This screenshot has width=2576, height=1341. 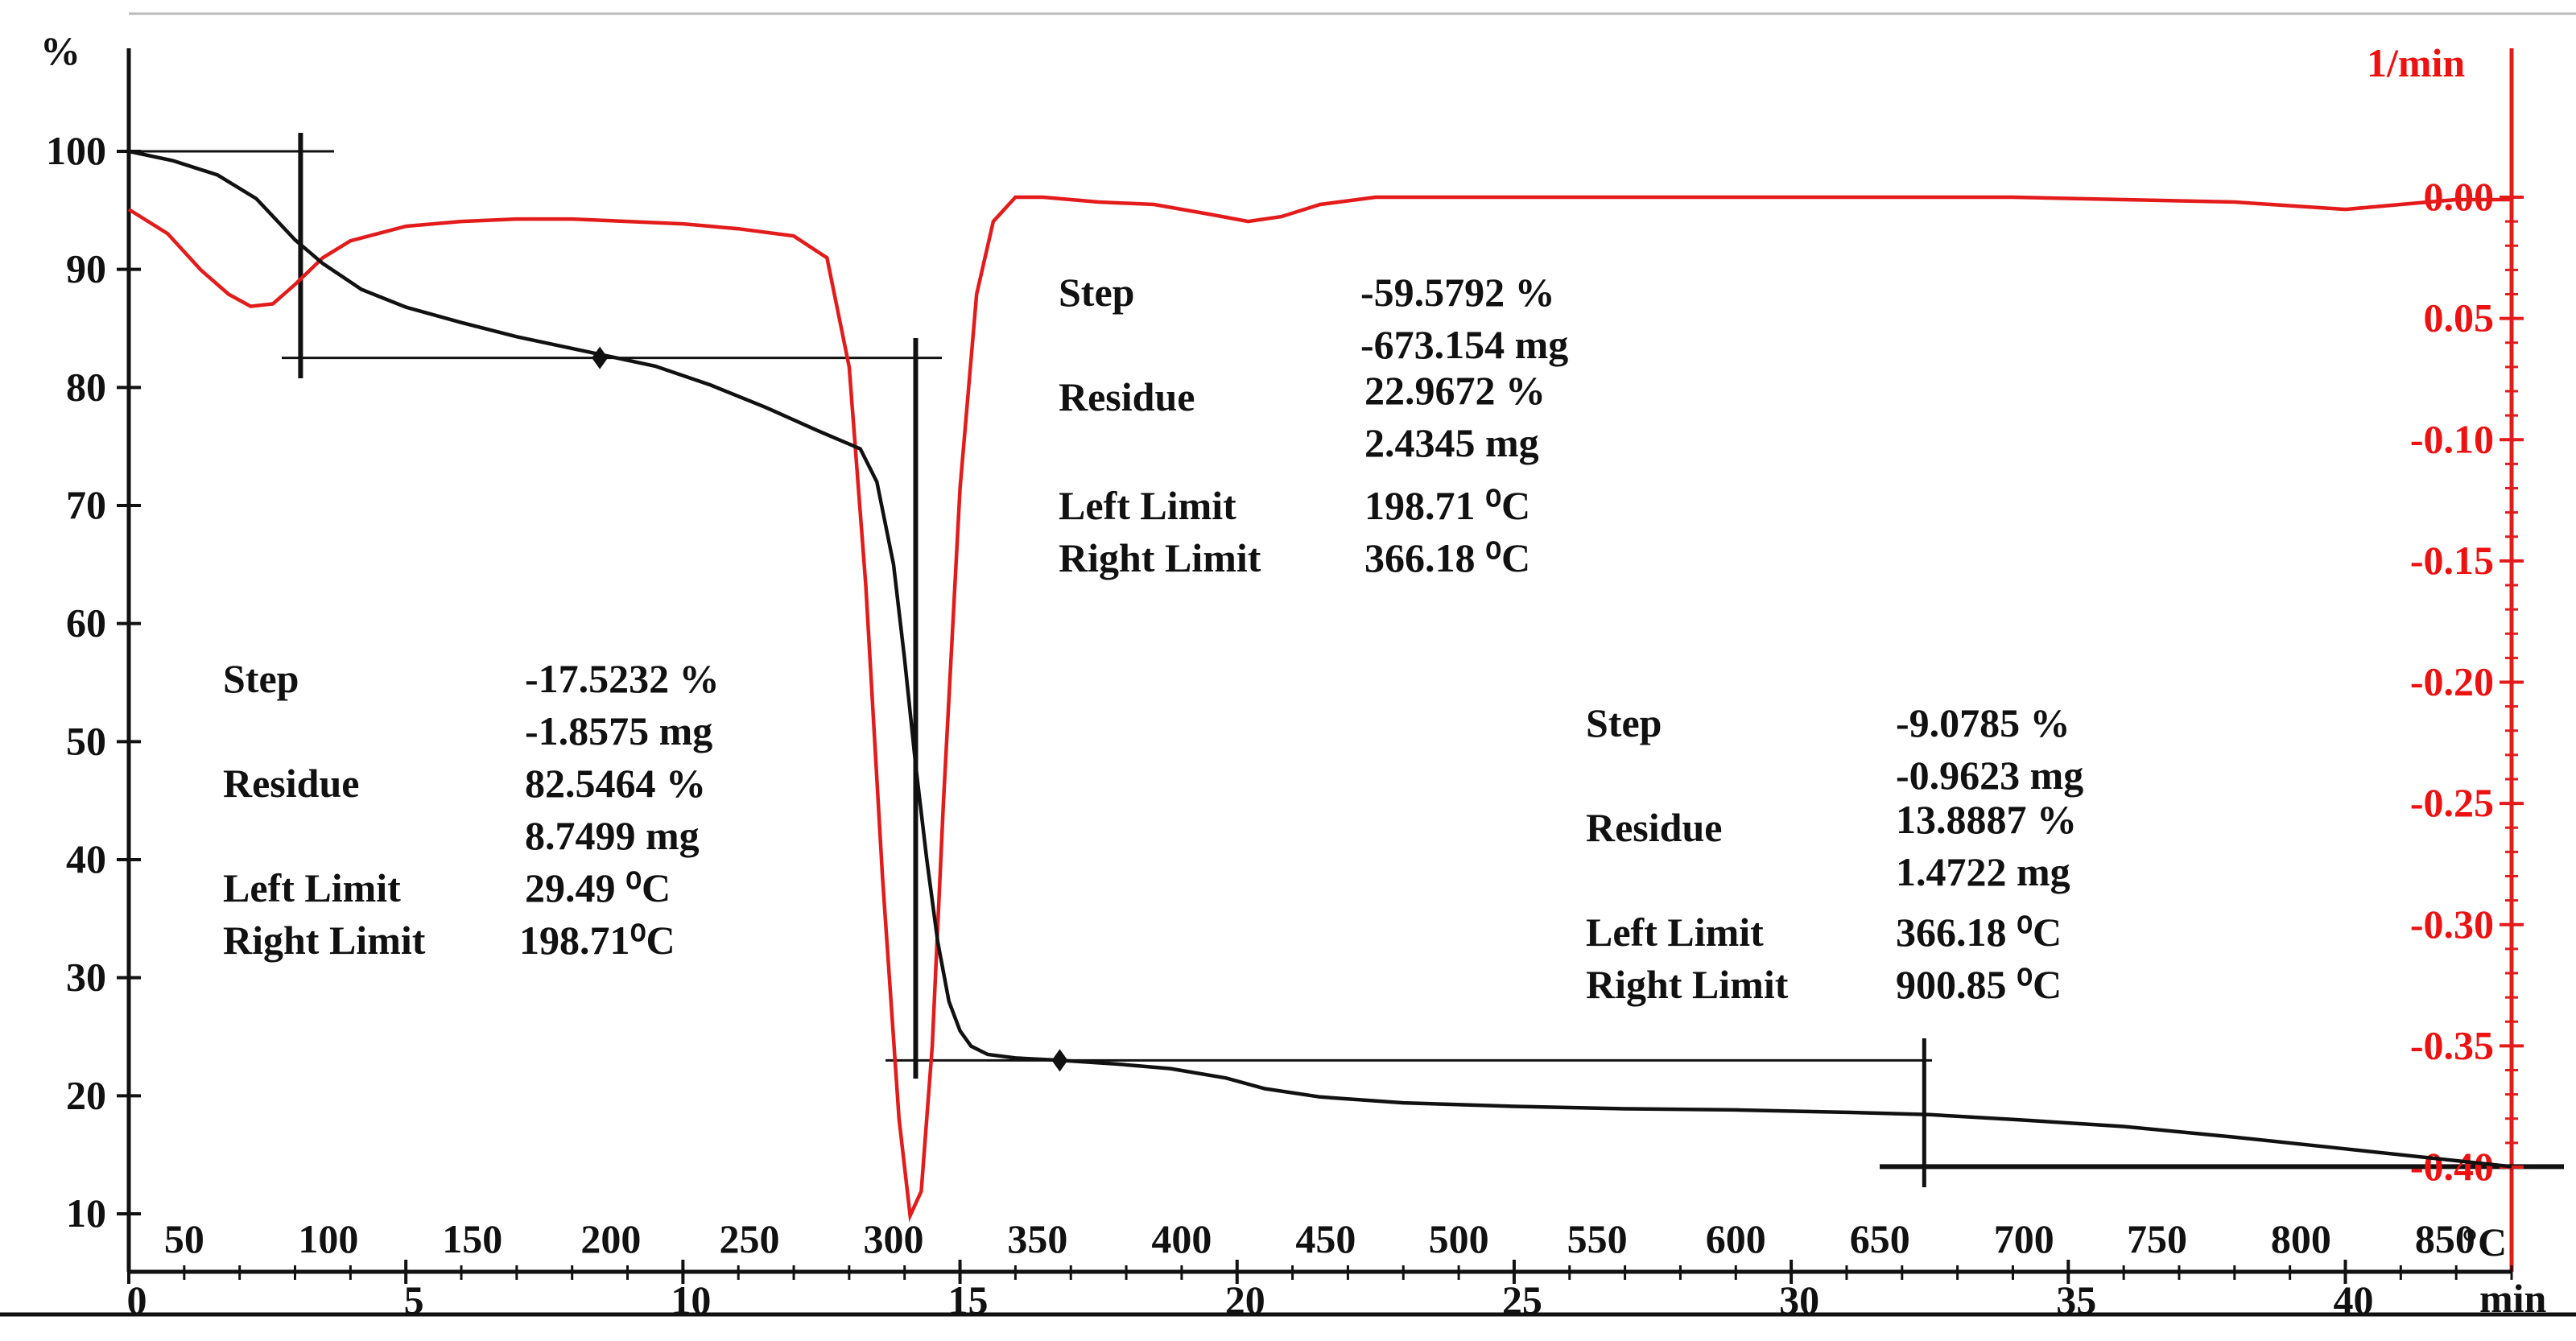 What do you see at coordinates (1983, 722) in the screenshot?
I see `annotation-3-step-pct: -9.0785 %` at bounding box center [1983, 722].